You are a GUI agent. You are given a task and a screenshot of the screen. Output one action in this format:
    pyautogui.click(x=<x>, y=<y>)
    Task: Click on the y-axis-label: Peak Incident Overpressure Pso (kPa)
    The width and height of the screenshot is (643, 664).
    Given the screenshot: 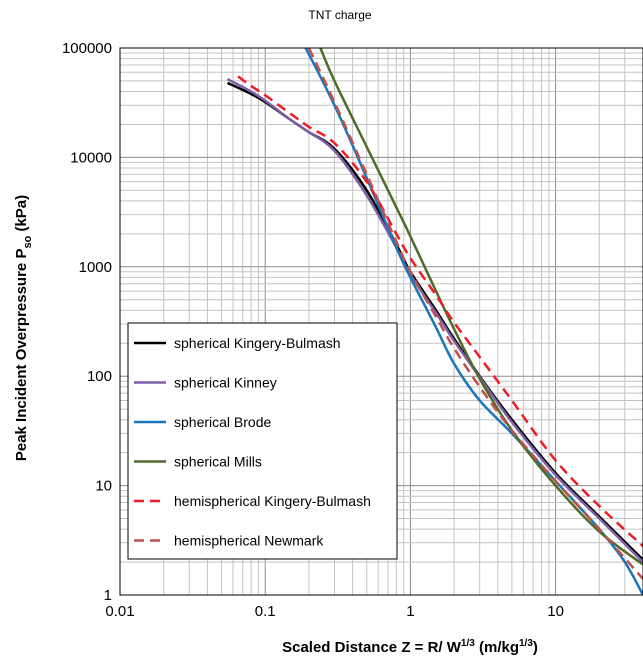 What is the action you would take?
    pyautogui.click(x=23, y=328)
    